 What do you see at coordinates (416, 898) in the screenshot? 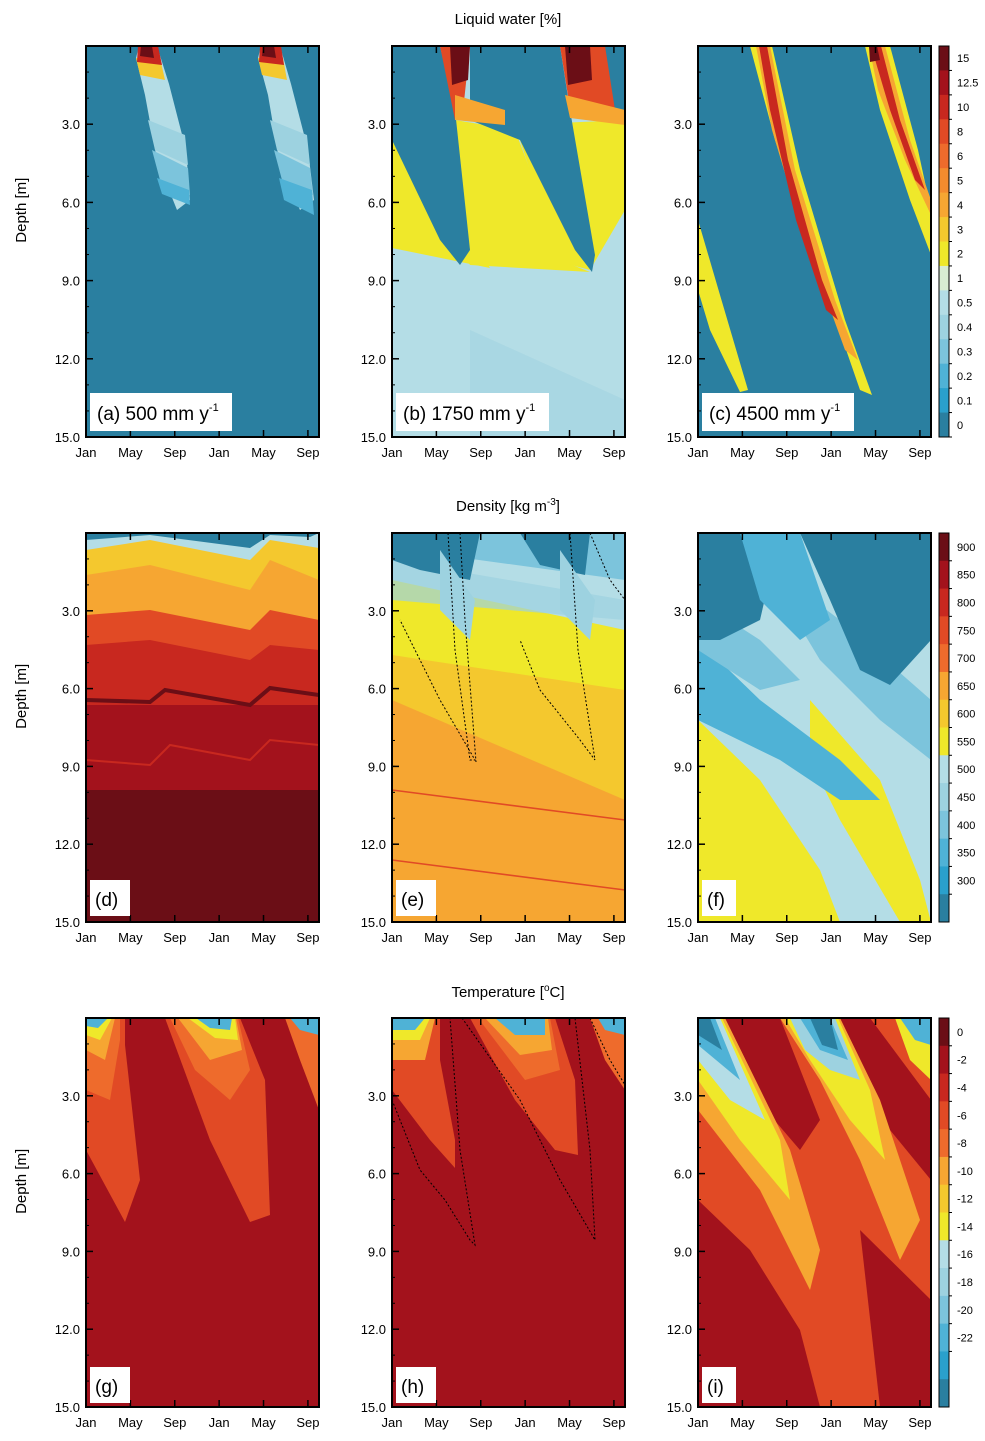
I see `panel-label-e: (e)` at bounding box center [416, 898].